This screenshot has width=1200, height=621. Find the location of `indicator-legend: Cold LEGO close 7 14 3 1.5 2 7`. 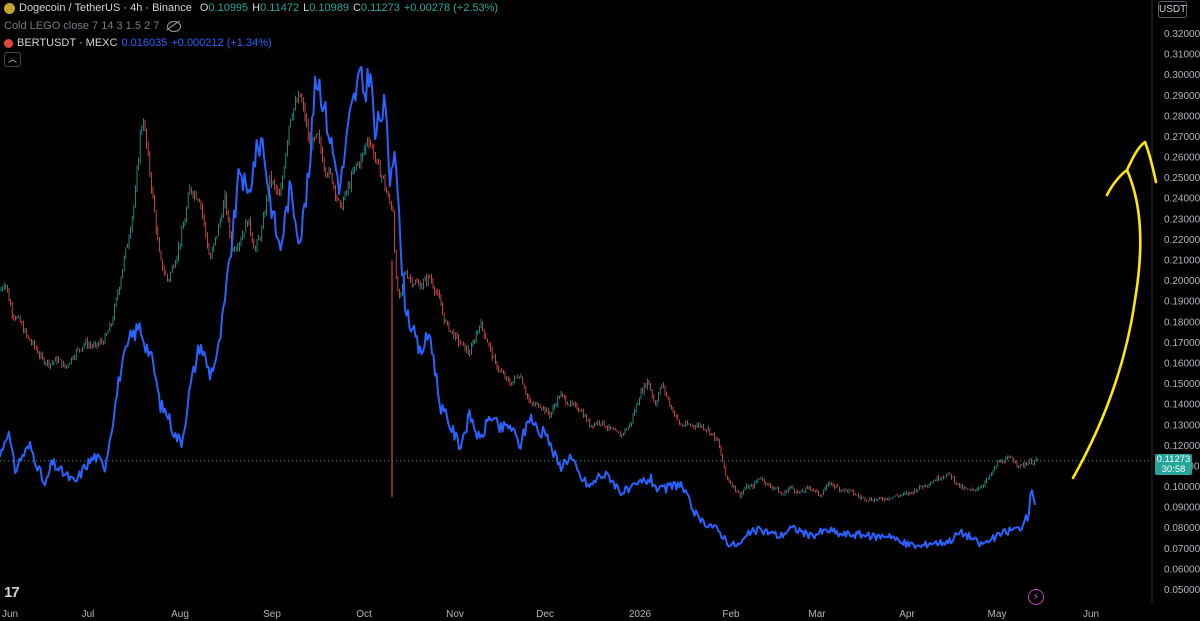

indicator-legend: Cold LEGO close 7 14 3 1.5 2 7 is located at coordinates (93, 26).